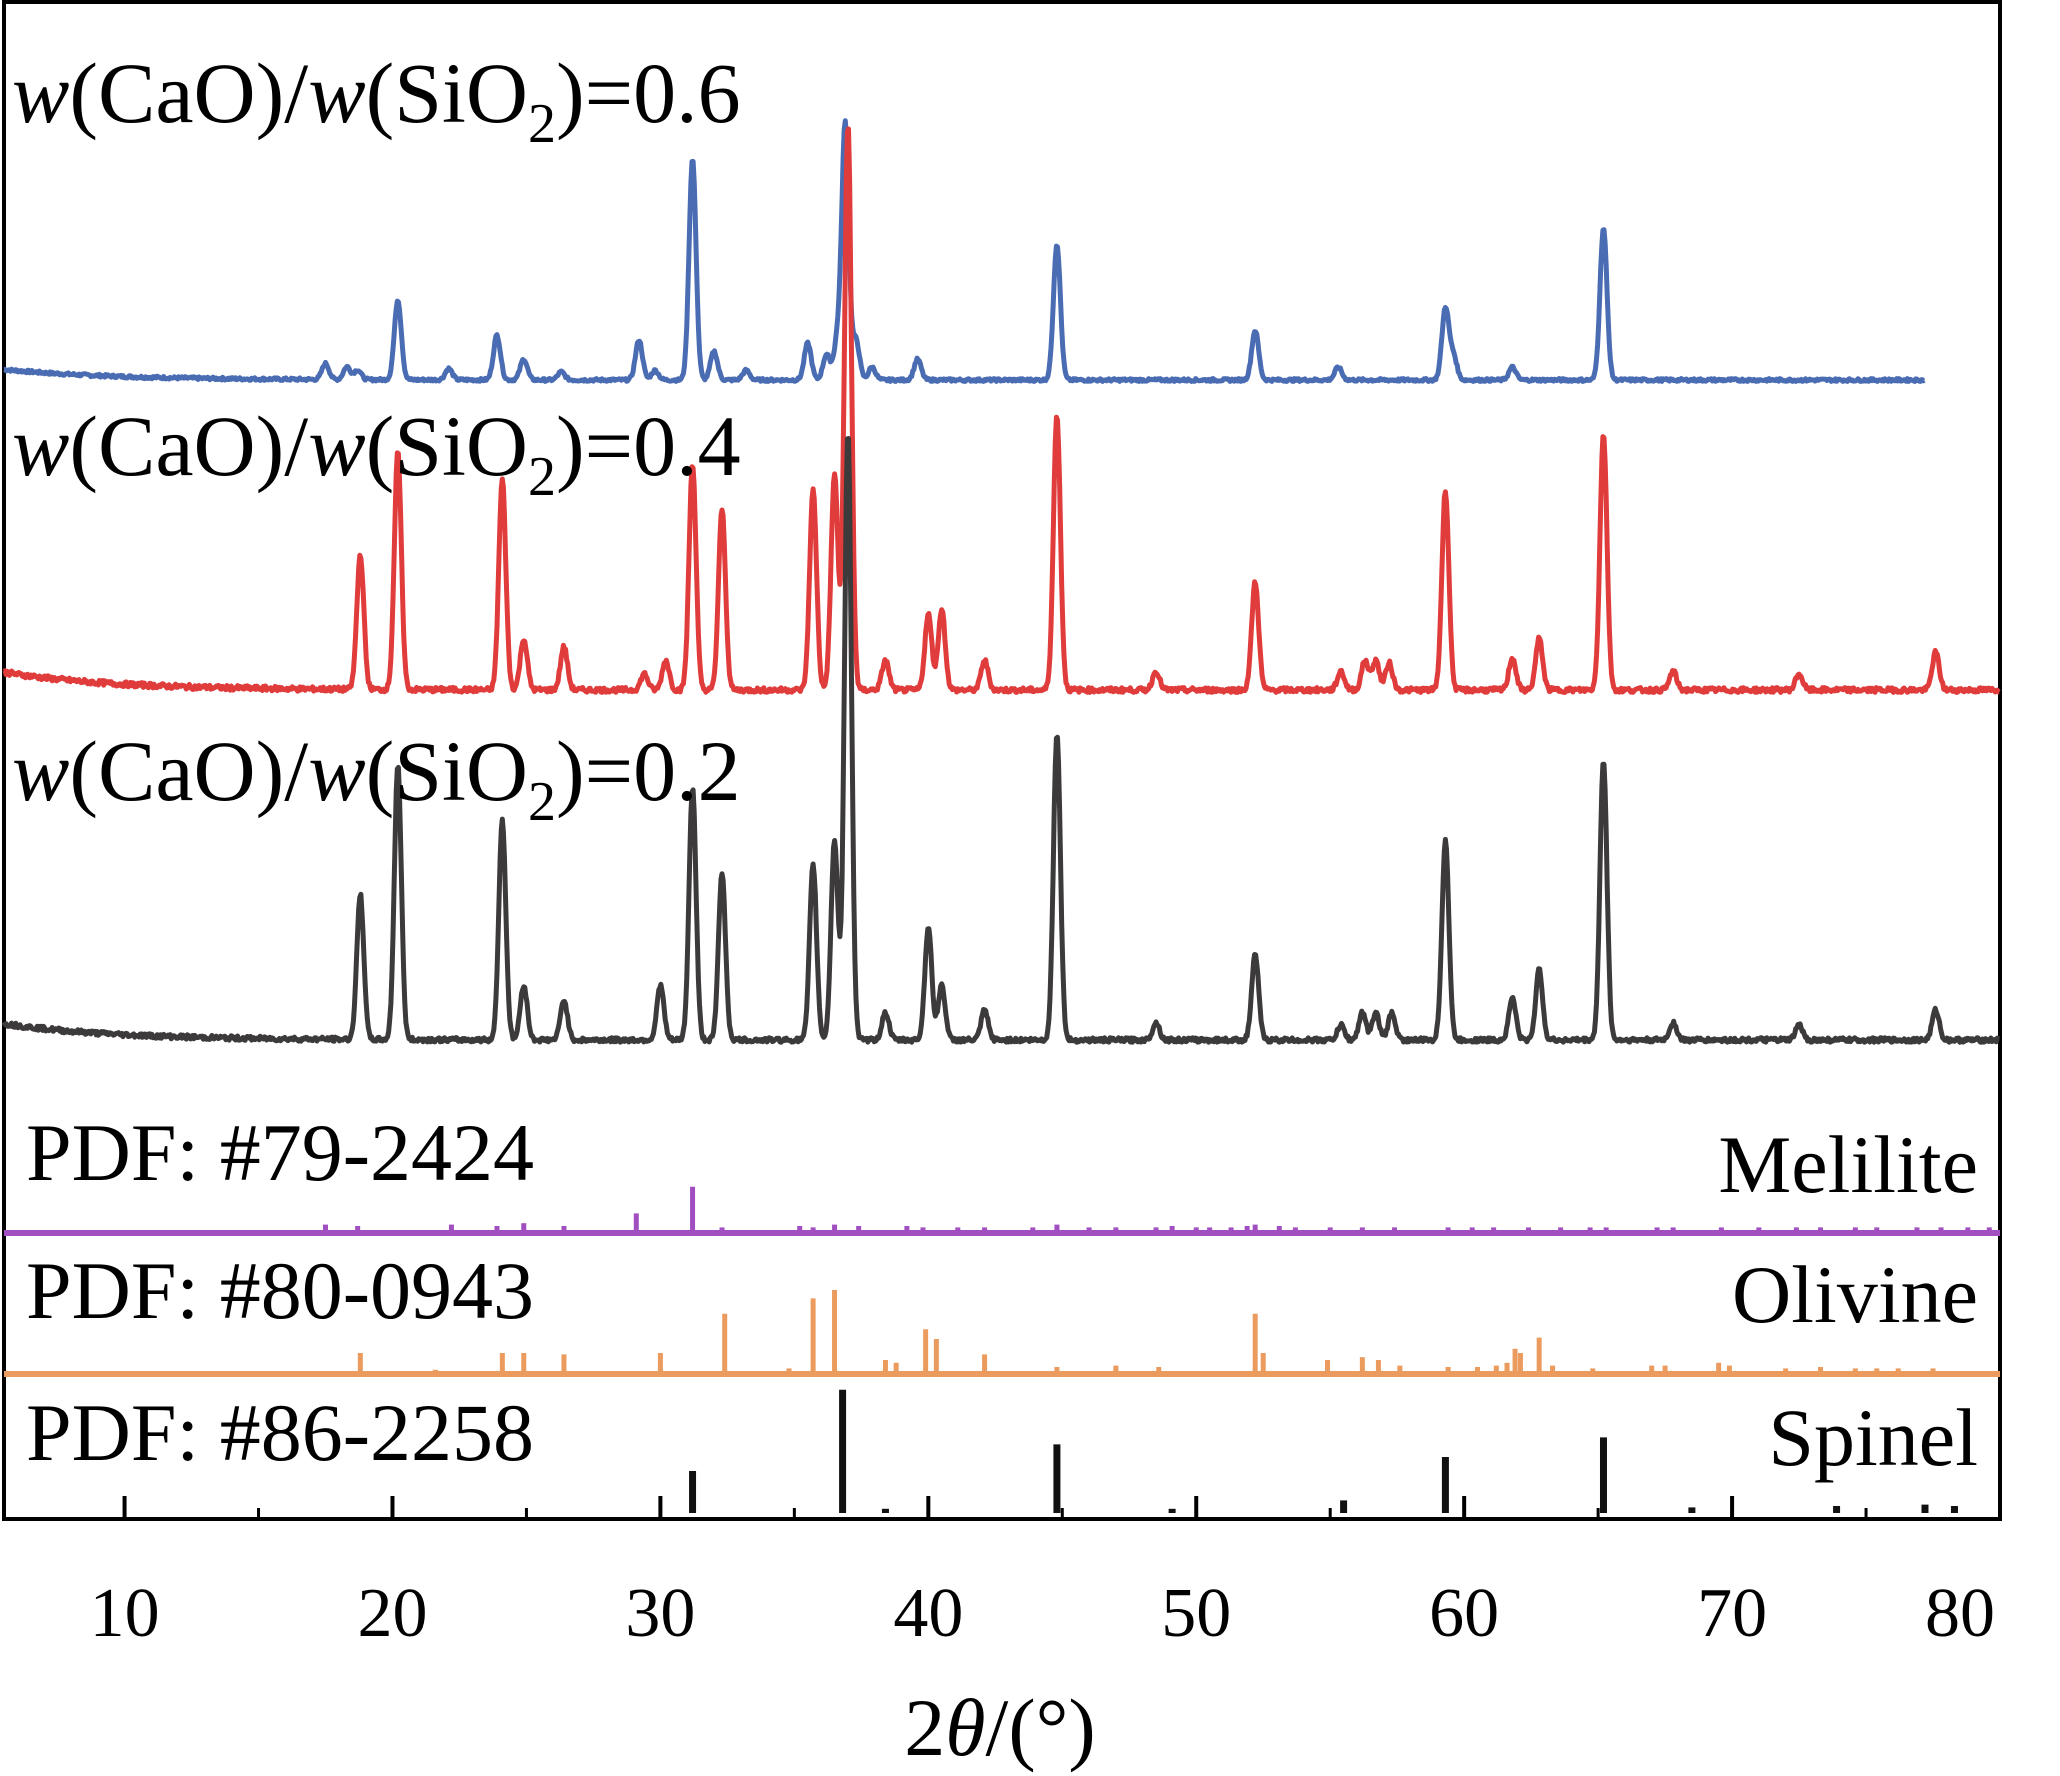  I want to click on x-tick-label: 20, so click(392, 1613).